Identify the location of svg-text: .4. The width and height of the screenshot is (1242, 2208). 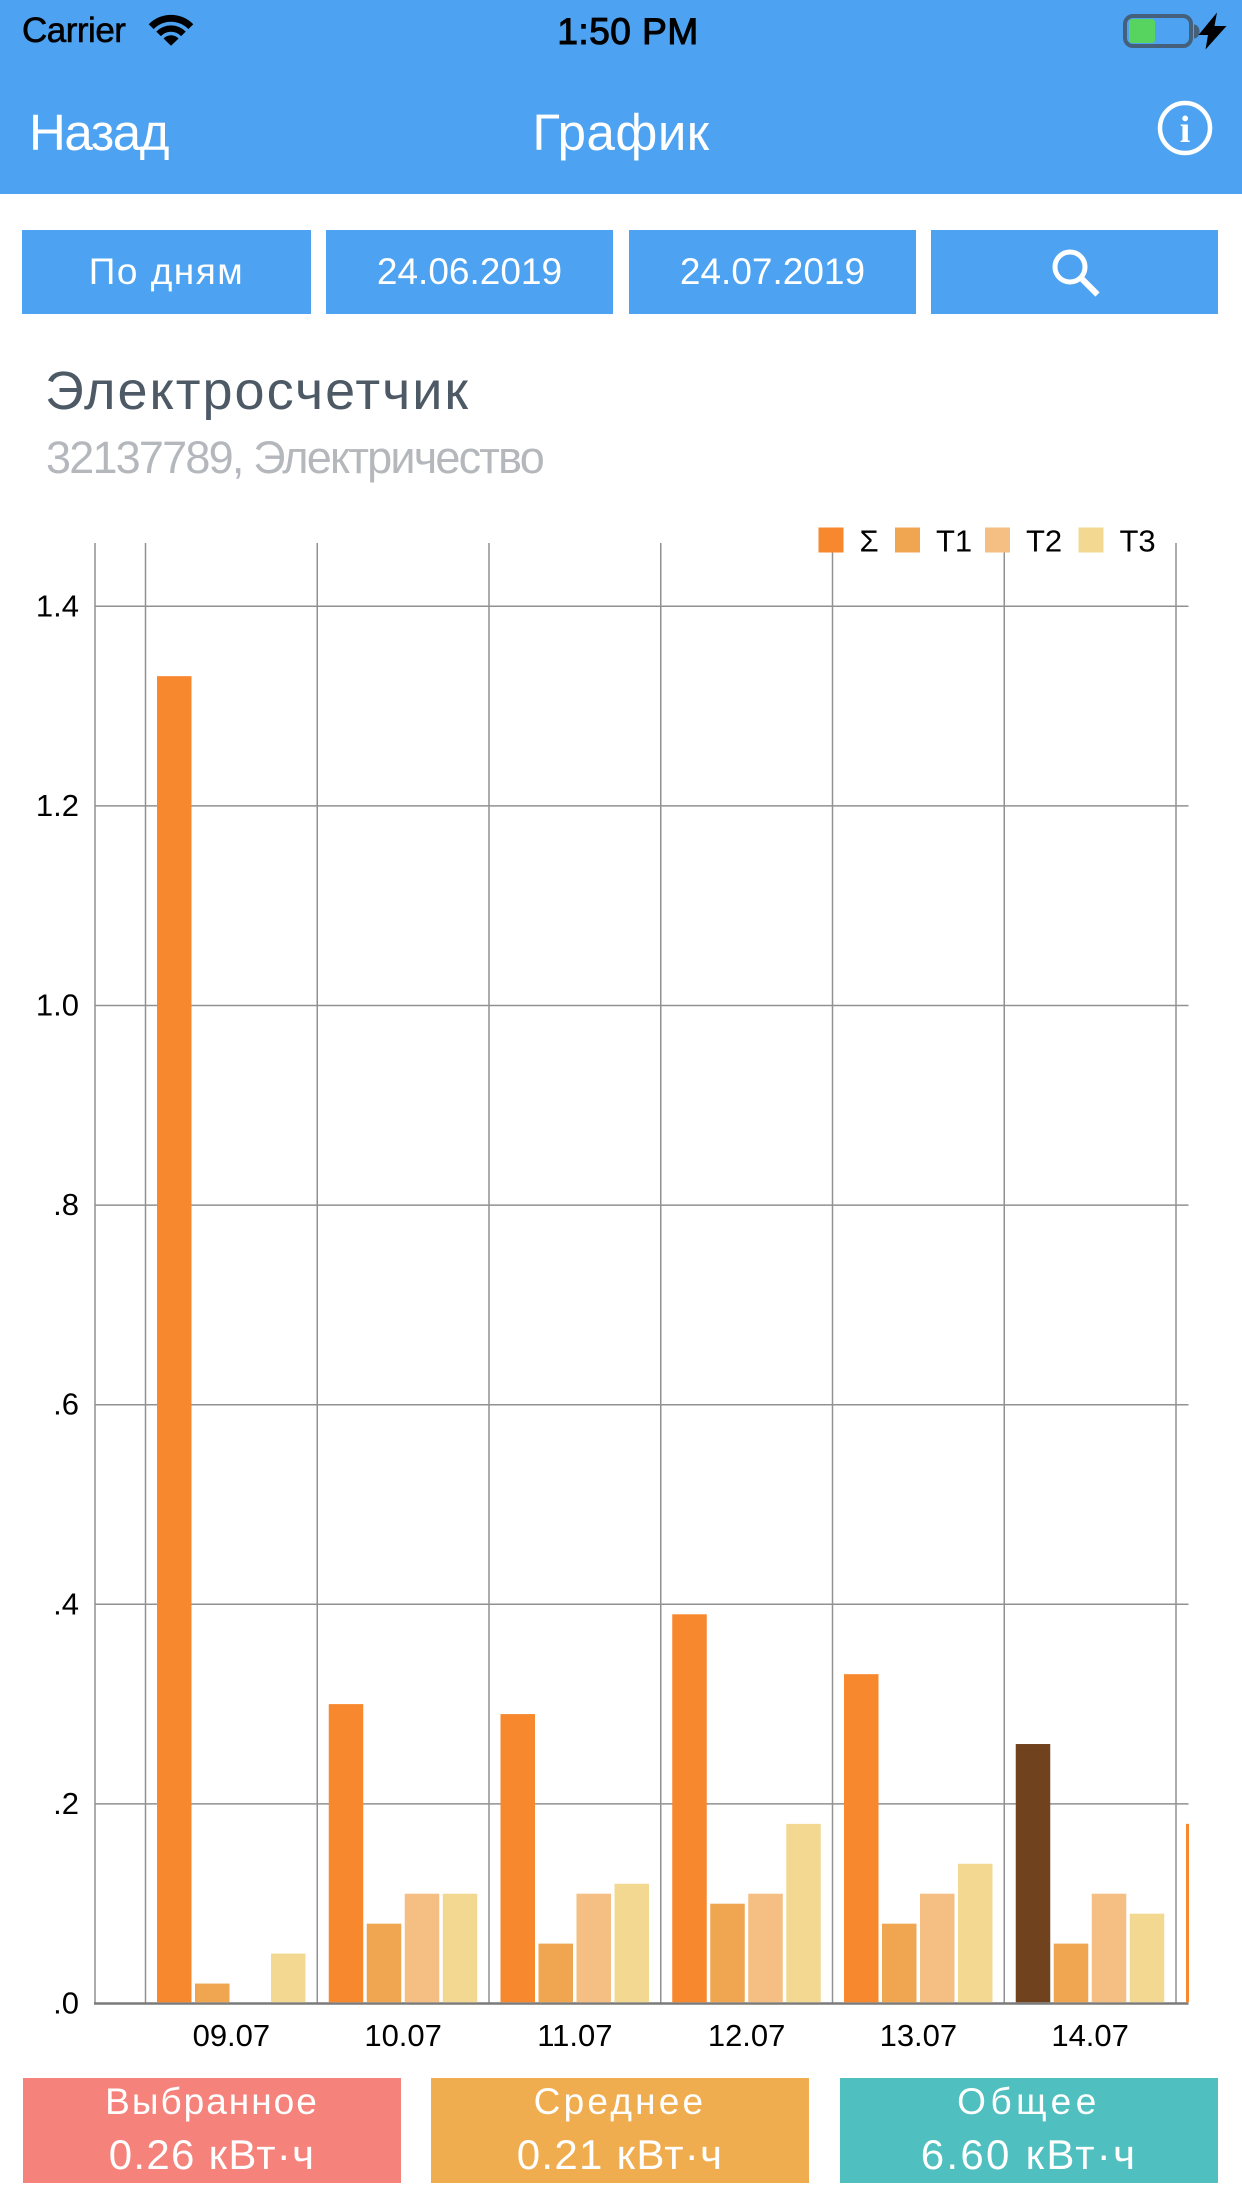
(66, 1603).